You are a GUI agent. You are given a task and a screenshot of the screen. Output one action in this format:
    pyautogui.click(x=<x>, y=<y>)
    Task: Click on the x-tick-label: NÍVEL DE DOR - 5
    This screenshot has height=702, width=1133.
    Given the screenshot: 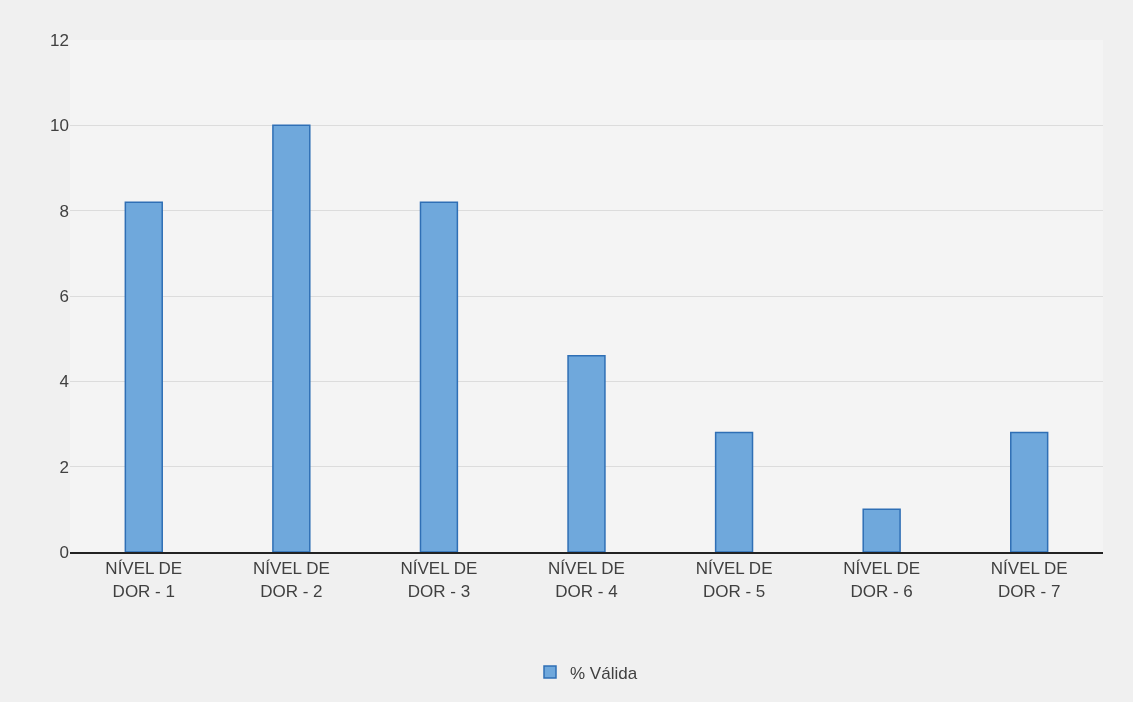 What is the action you would take?
    pyautogui.click(x=734, y=580)
    